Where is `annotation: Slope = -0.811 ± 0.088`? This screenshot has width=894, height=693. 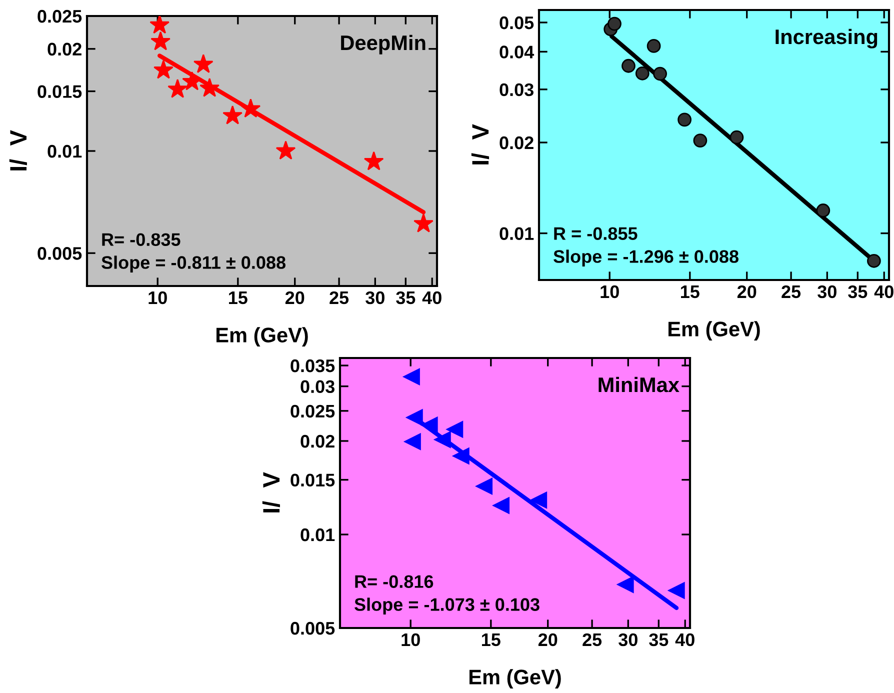
annotation: Slope = -0.811 ± 0.088 is located at coordinates (194, 264).